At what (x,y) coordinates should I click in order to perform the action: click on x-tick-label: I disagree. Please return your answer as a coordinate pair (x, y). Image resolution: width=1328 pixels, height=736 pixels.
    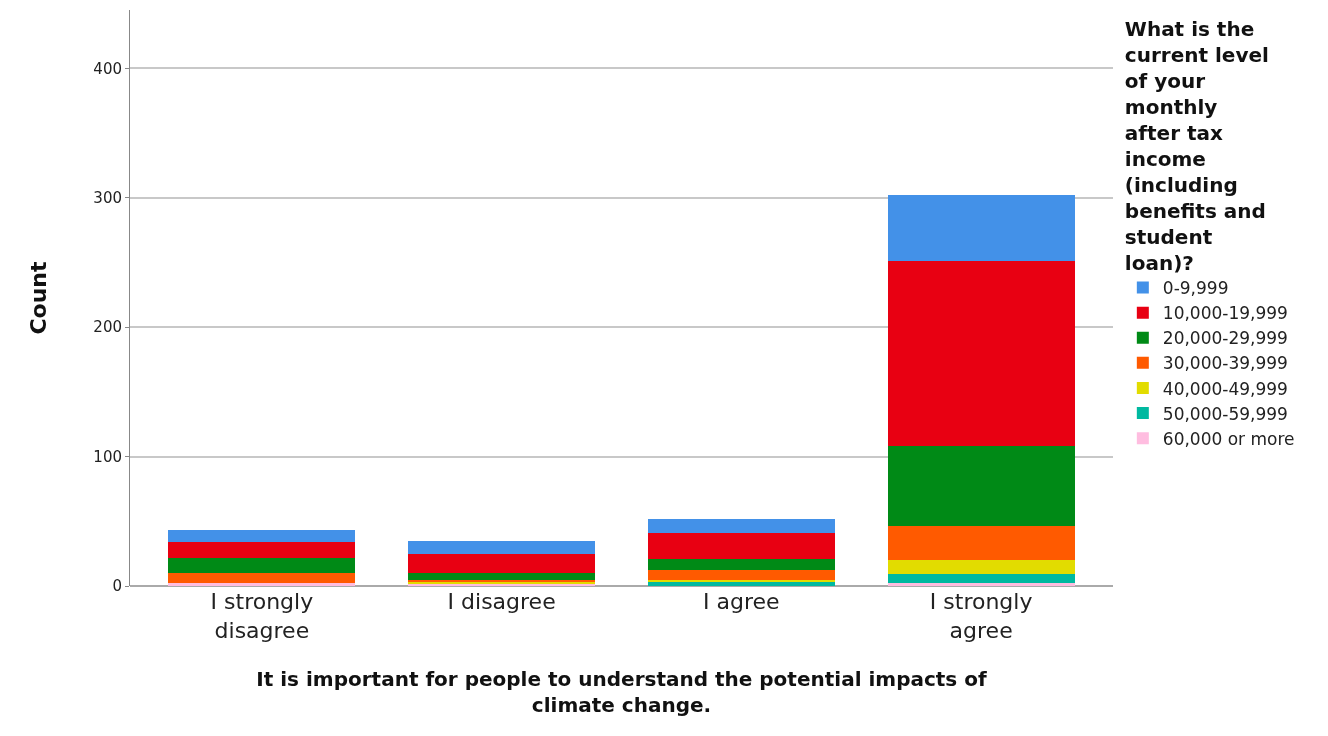
    Looking at the image, I should click on (501, 601).